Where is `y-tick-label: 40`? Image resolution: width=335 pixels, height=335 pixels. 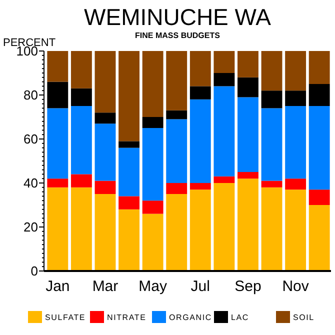 y-tick-label: 40 is located at coordinates (31, 183).